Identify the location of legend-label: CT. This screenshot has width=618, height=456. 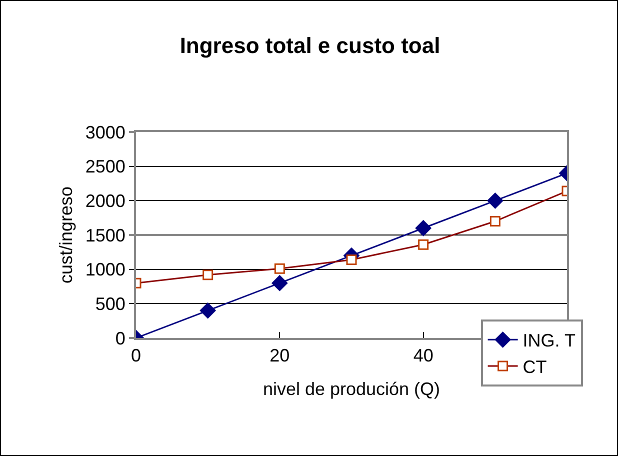
(534, 367).